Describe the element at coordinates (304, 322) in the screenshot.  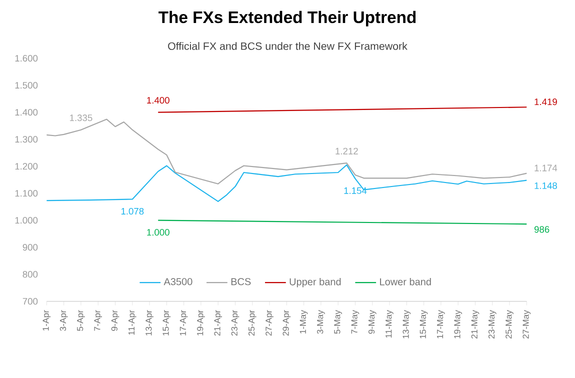
I see `x-tick-label: 1-May` at that location.